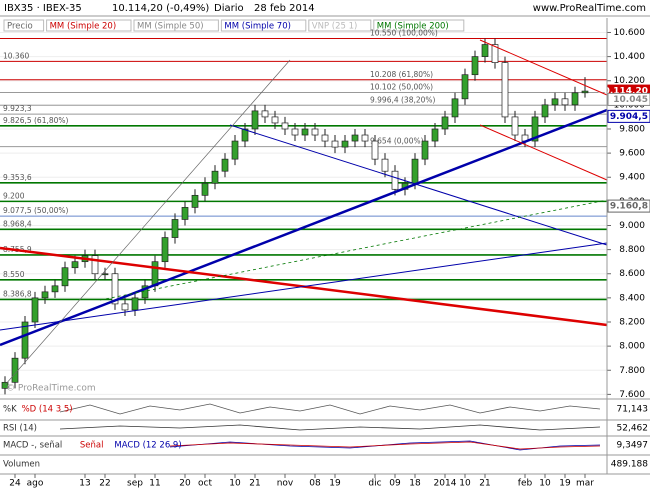 This screenshot has height=490, width=650. What do you see at coordinates (20, 27) in the screenshot?
I see `legend-entry: Precio` at bounding box center [20, 27].